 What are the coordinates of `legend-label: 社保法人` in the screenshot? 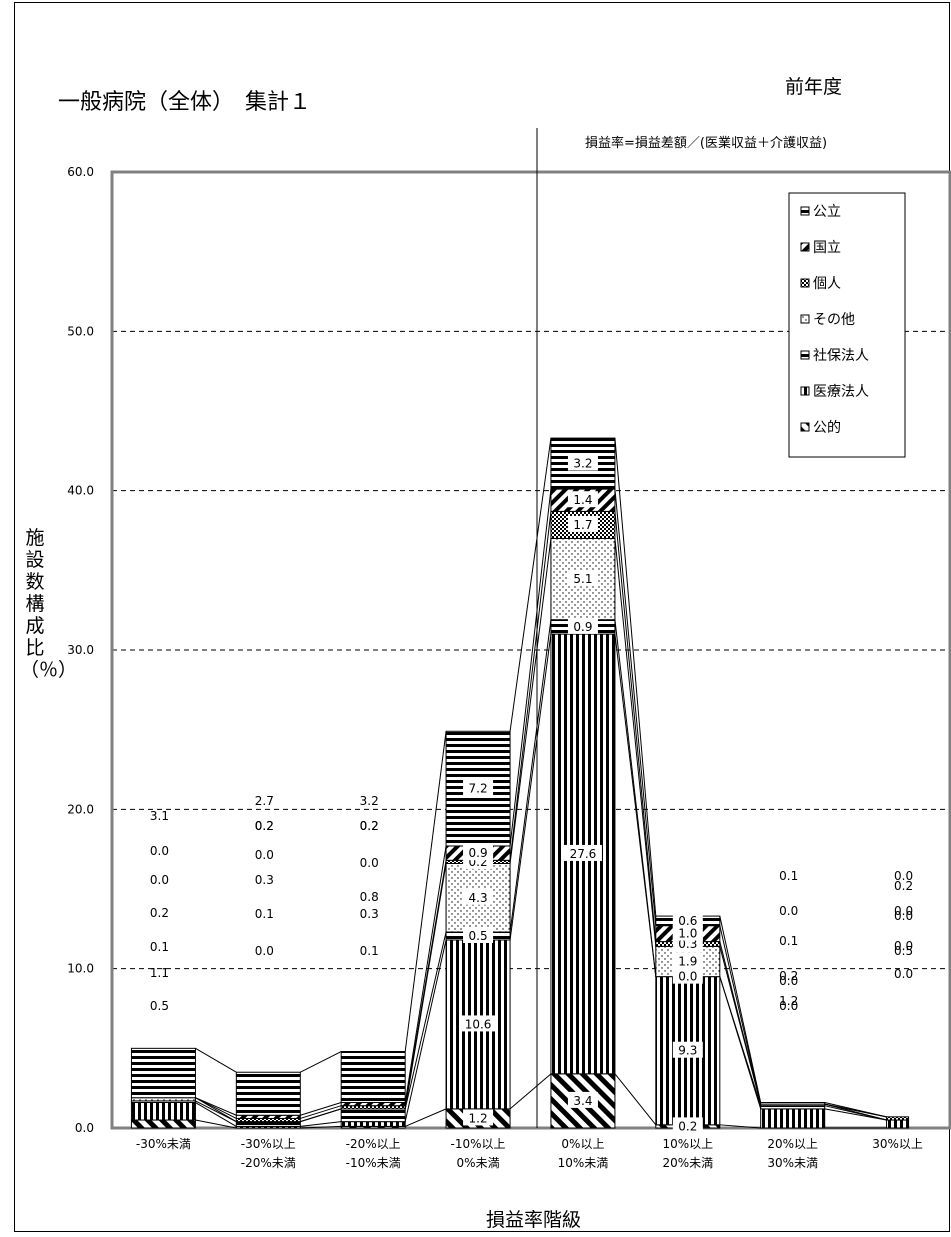 It's located at (841, 356).